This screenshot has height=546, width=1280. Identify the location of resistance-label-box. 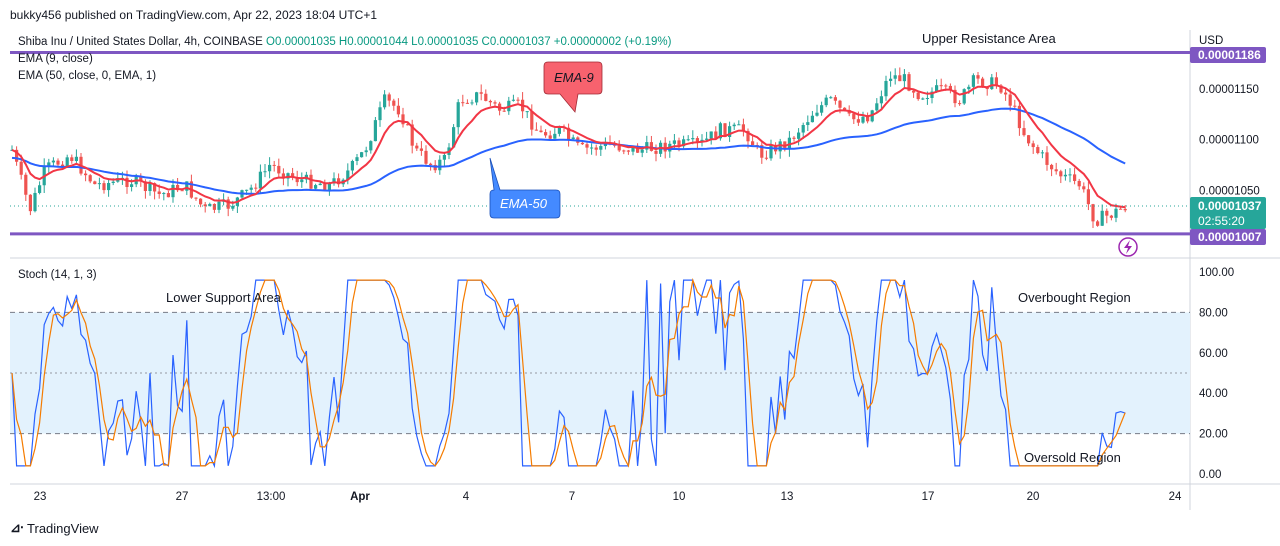
(1228, 55).